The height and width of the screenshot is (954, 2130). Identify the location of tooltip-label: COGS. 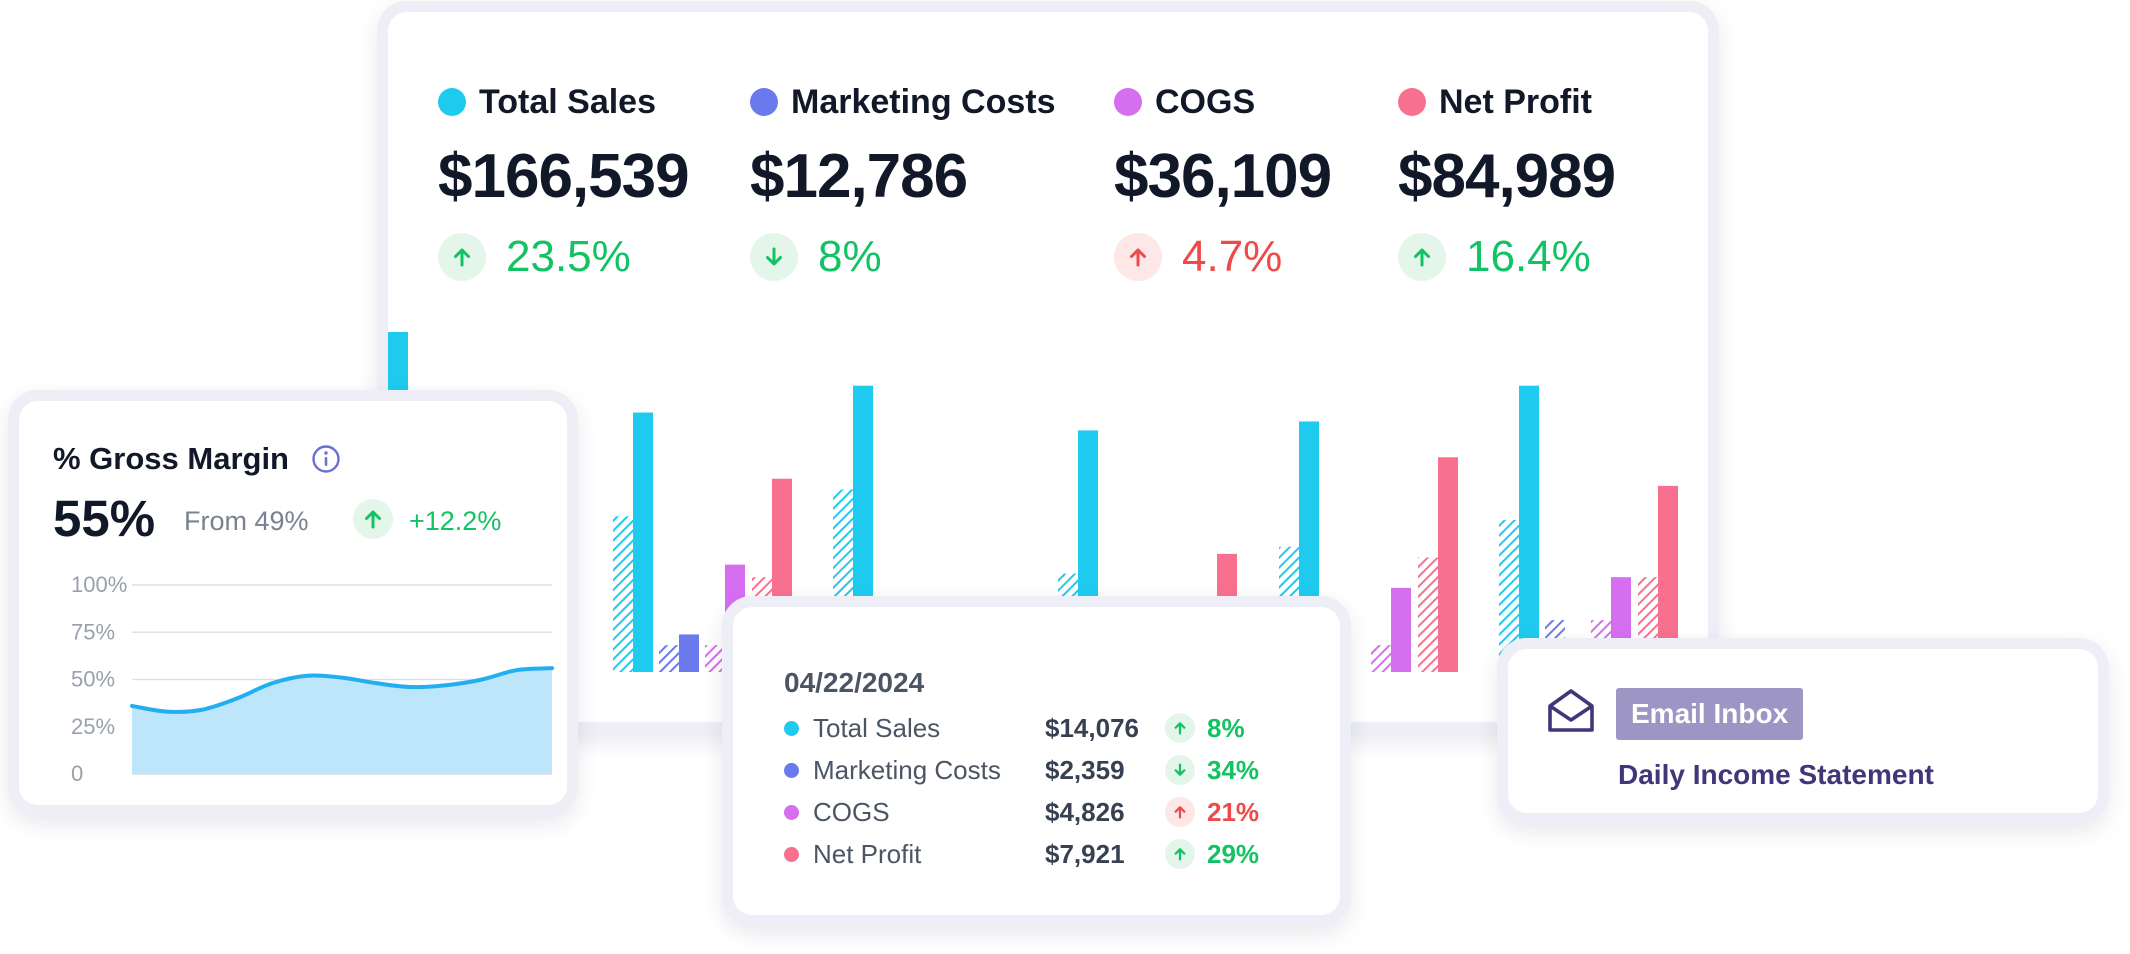
(851, 811).